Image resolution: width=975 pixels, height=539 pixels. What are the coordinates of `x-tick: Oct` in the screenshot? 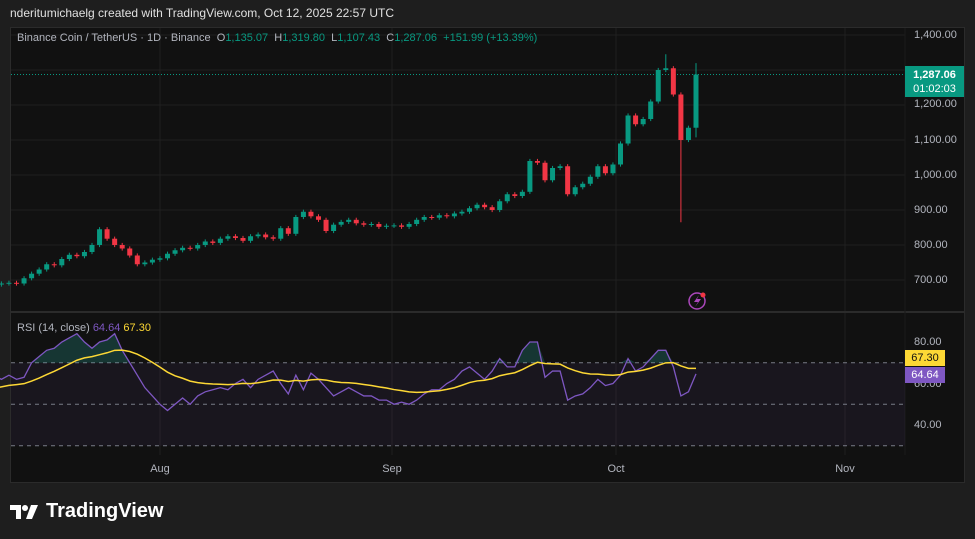 It's located at (616, 469).